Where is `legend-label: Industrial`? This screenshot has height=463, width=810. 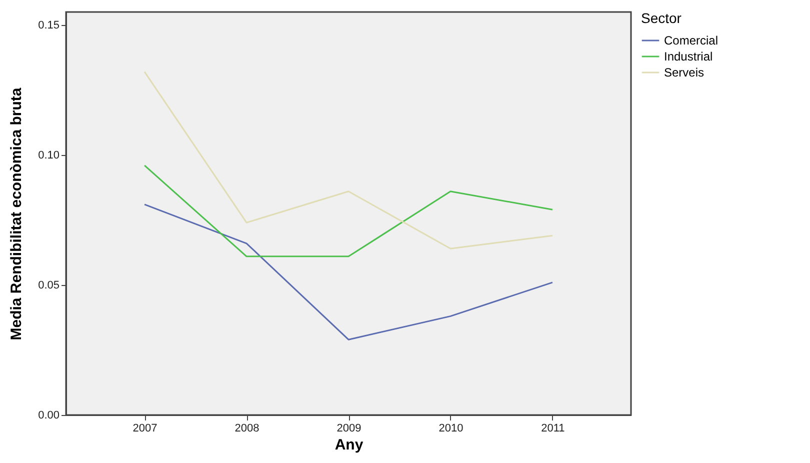
legend-label: Industrial is located at coordinates (688, 57).